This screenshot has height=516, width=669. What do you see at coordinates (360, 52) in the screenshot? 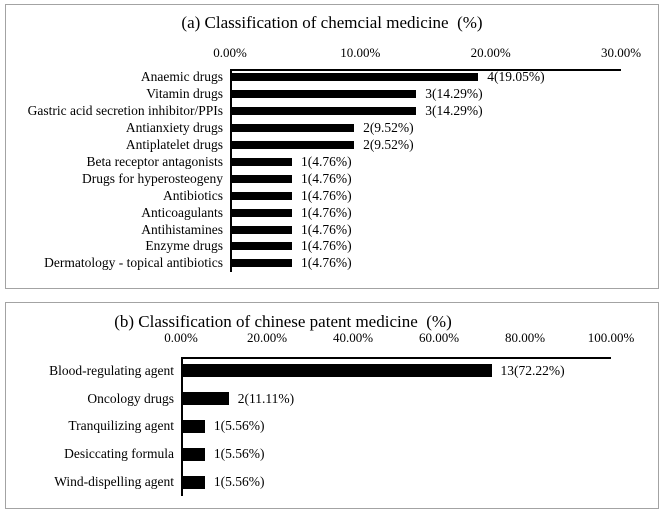
I see `x-axis-tick-label: 10.00%` at bounding box center [360, 52].